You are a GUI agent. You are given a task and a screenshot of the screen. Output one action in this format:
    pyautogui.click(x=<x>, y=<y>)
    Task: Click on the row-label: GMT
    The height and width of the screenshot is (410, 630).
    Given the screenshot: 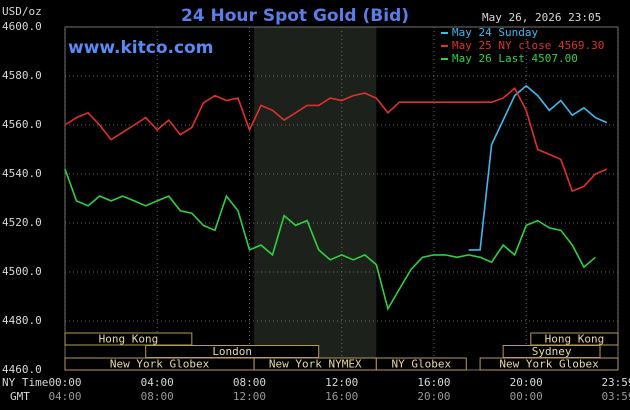 What is the action you would take?
    pyautogui.click(x=20, y=396)
    